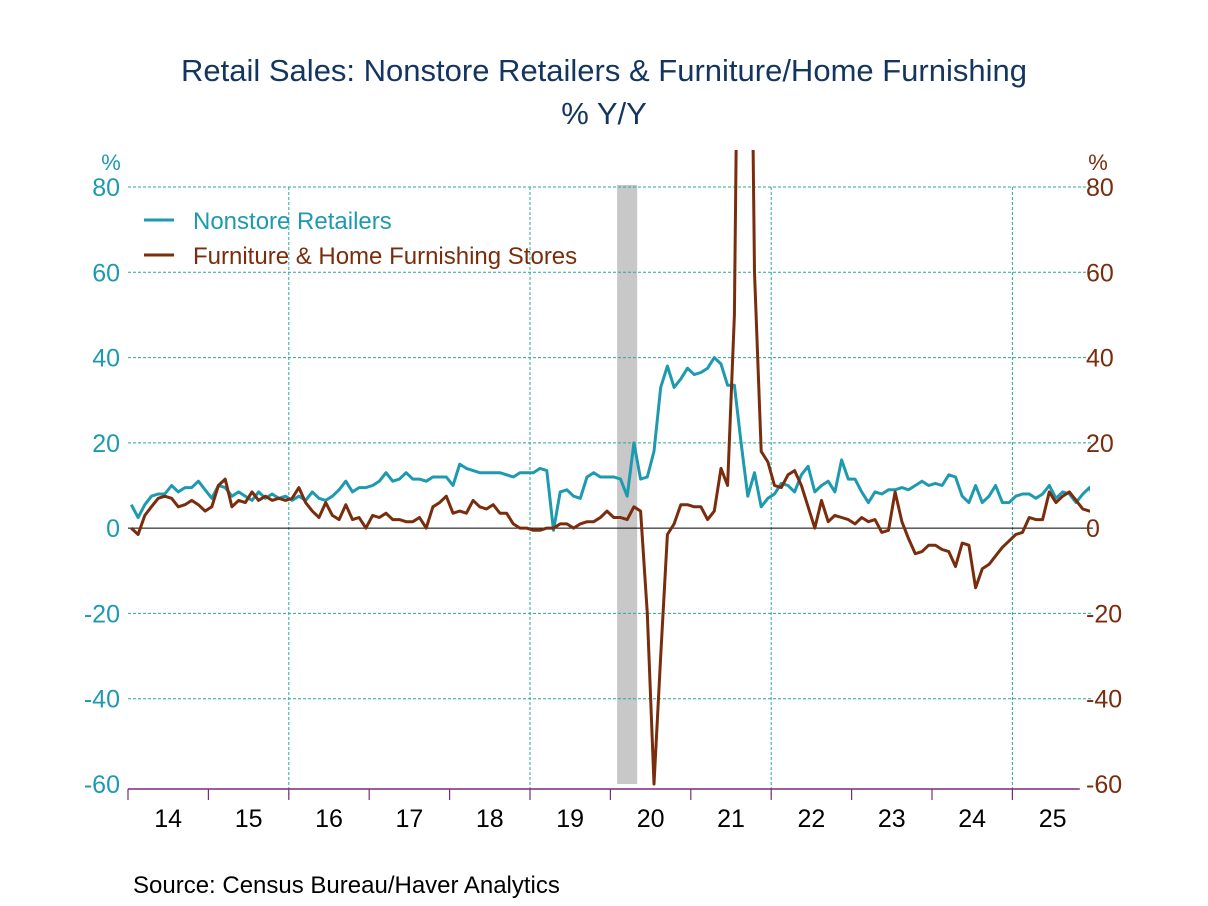  What do you see at coordinates (168, 819) in the screenshot?
I see `x-tick-label: 14` at bounding box center [168, 819].